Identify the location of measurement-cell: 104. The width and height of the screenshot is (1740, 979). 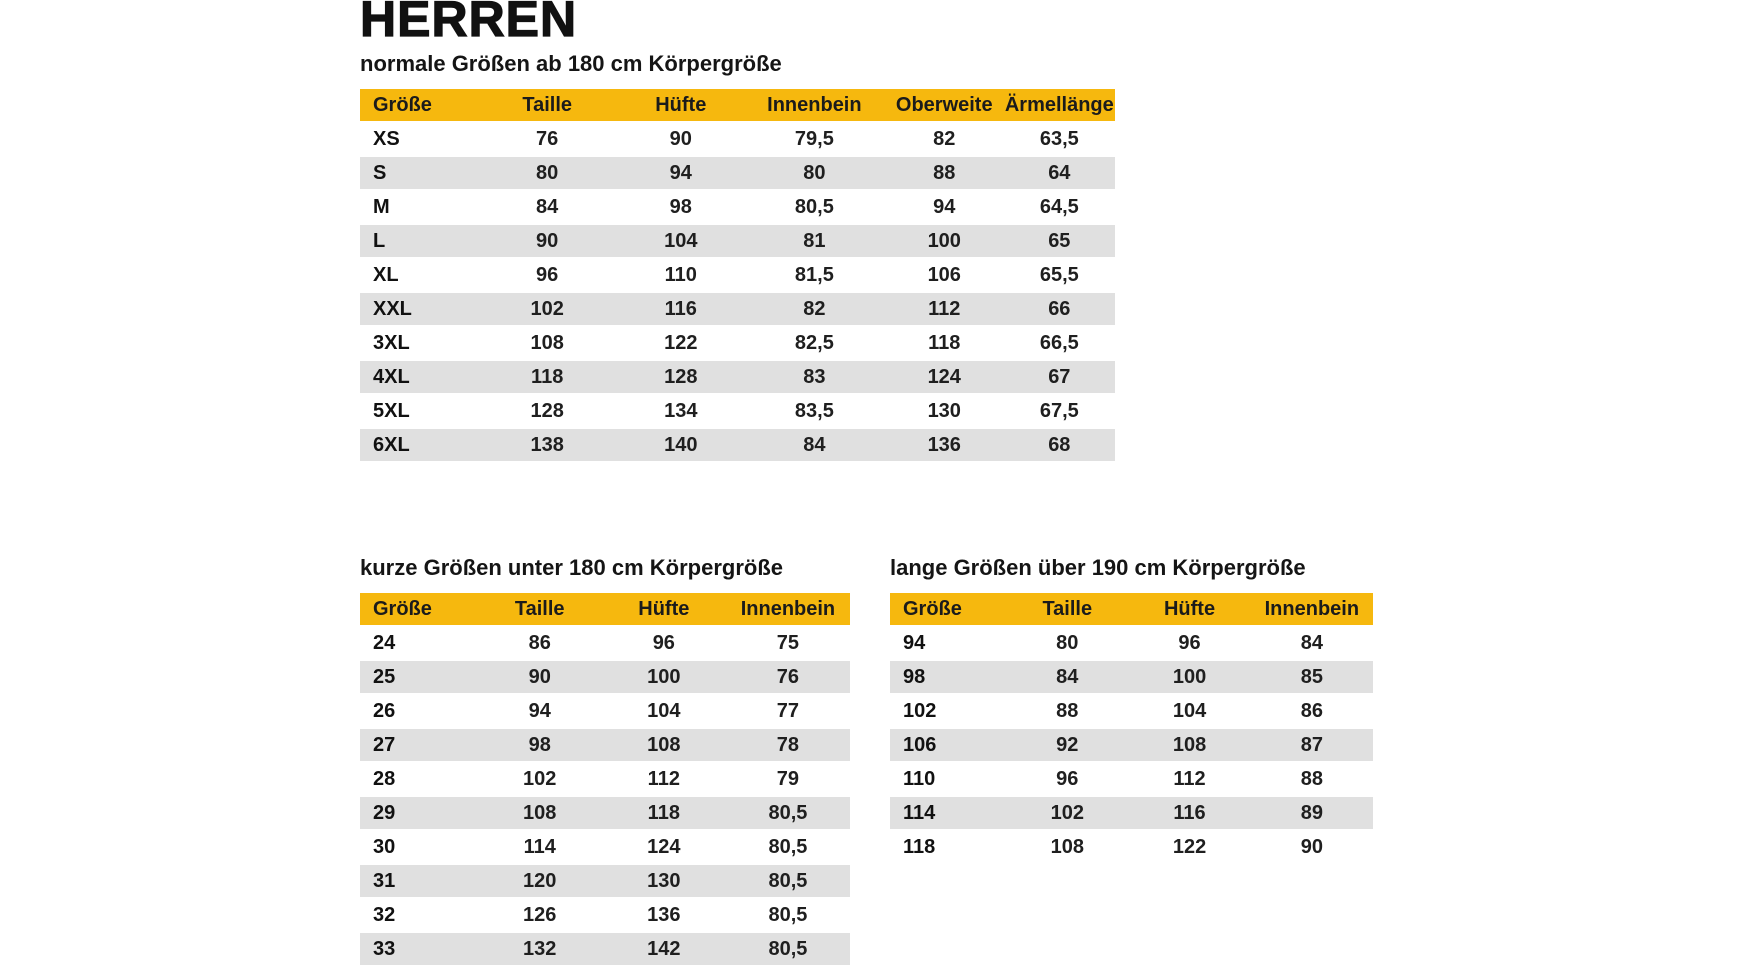
(680, 241).